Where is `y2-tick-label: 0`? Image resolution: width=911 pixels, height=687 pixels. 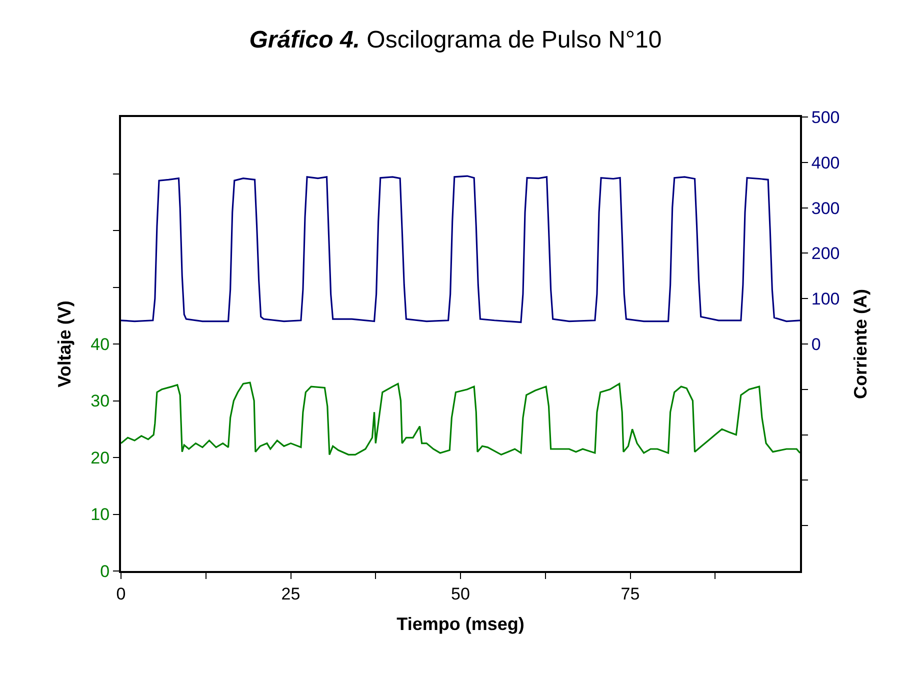 y2-tick-label: 0 is located at coordinates (816, 344).